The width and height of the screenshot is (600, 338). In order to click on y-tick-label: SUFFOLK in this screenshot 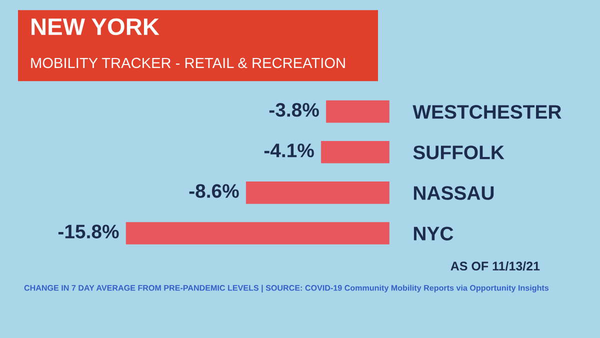, I will do `click(458, 153)`.